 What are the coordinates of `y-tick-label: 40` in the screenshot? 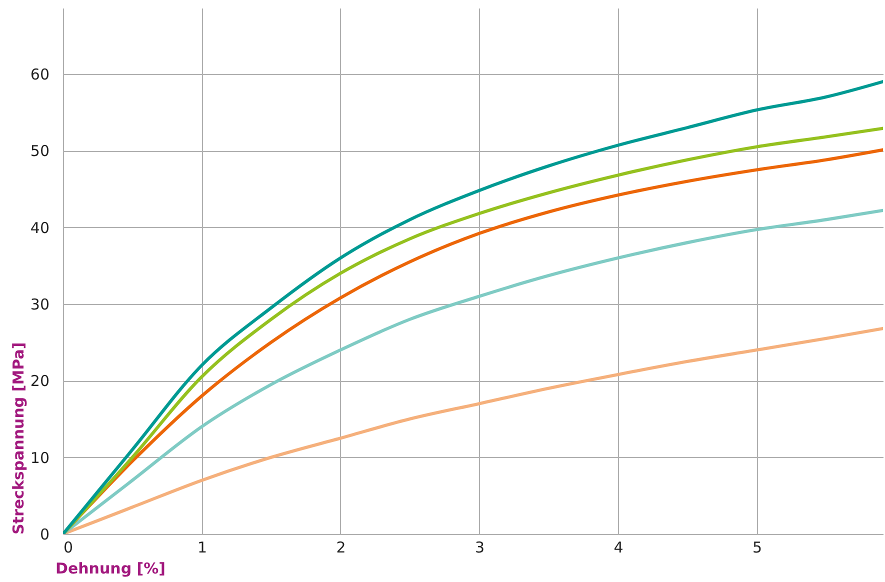 It's located at (40, 227).